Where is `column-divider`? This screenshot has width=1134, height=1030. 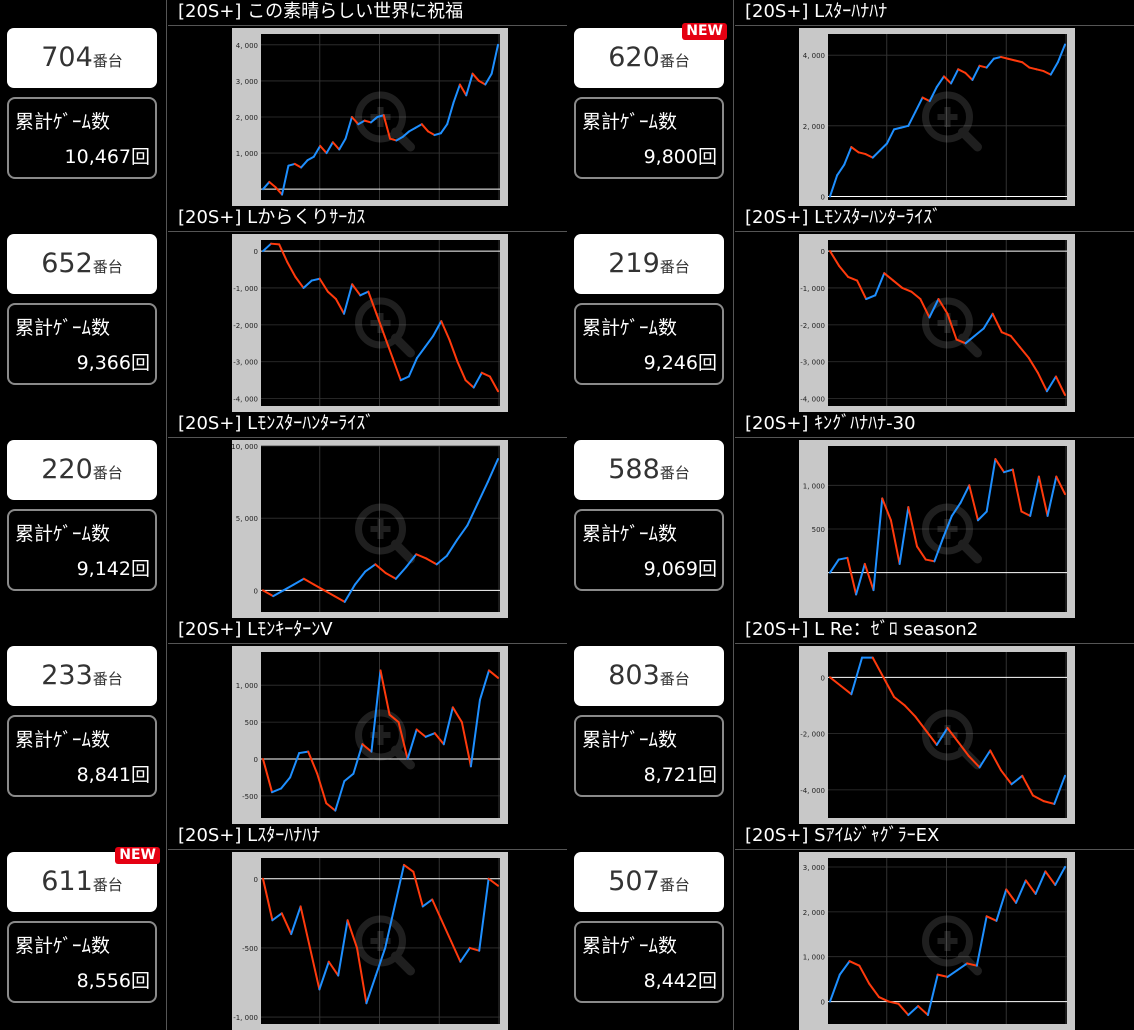
column-divider is located at coordinates (166, 721).